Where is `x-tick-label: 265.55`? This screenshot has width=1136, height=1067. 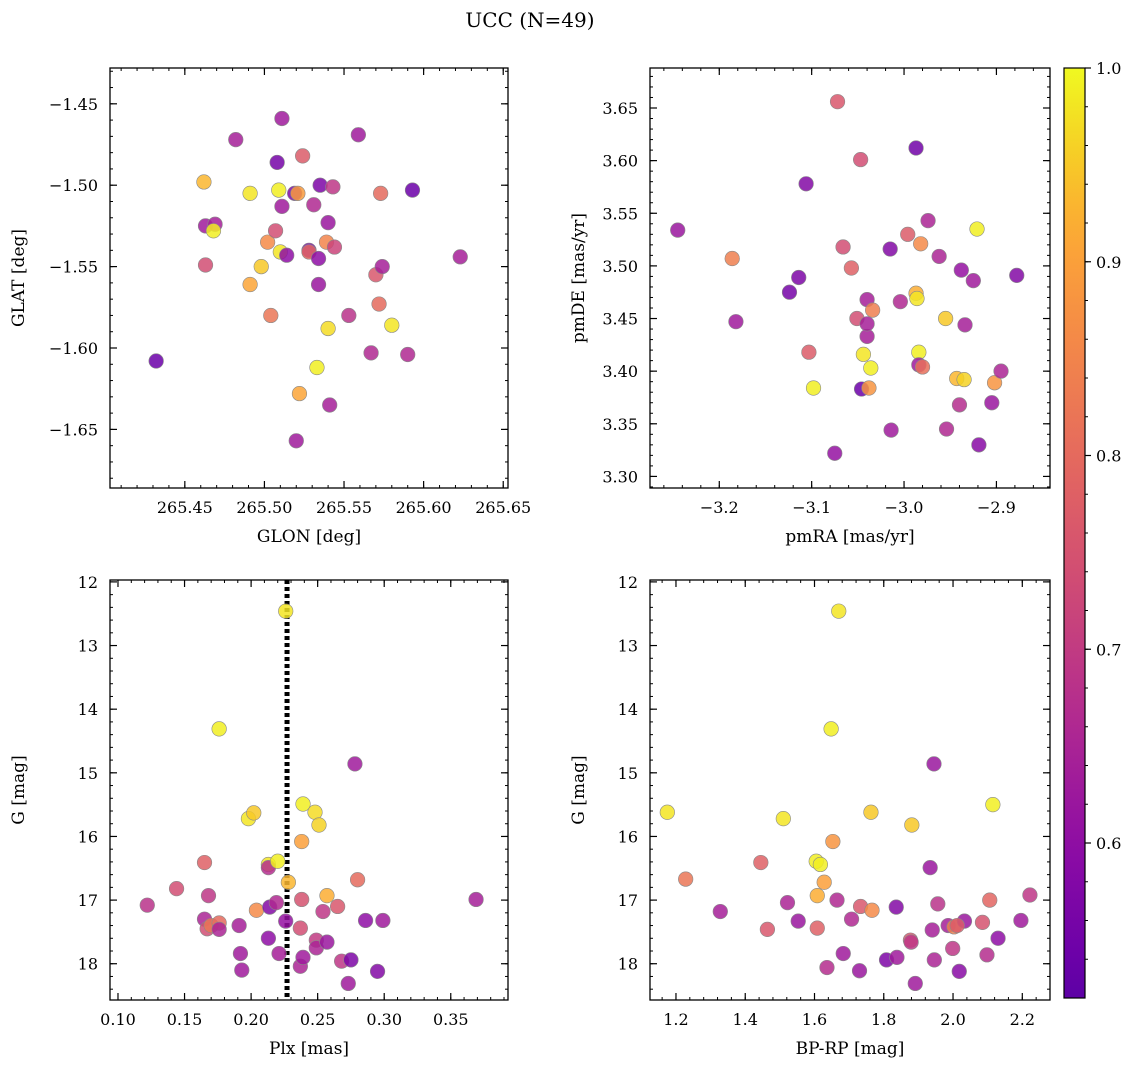
x-tick-label: 265.55 is located at coordinates (344, 507).